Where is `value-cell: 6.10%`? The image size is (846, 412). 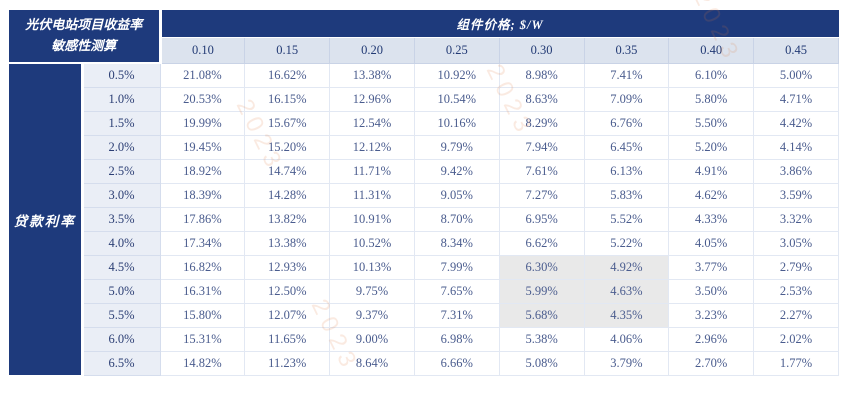
value-cell: 6.10% is located at coordinates (711, 75).